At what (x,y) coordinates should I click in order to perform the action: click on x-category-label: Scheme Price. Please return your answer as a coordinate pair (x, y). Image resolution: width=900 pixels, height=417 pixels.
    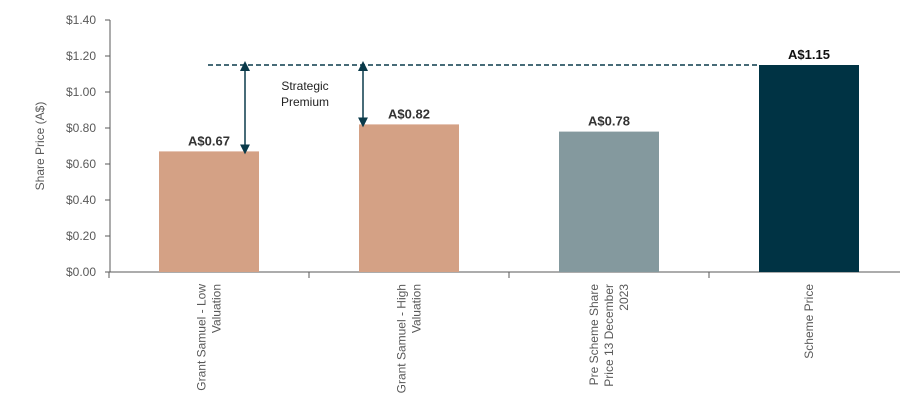
    Looking at the image, I should click on (809, 321).